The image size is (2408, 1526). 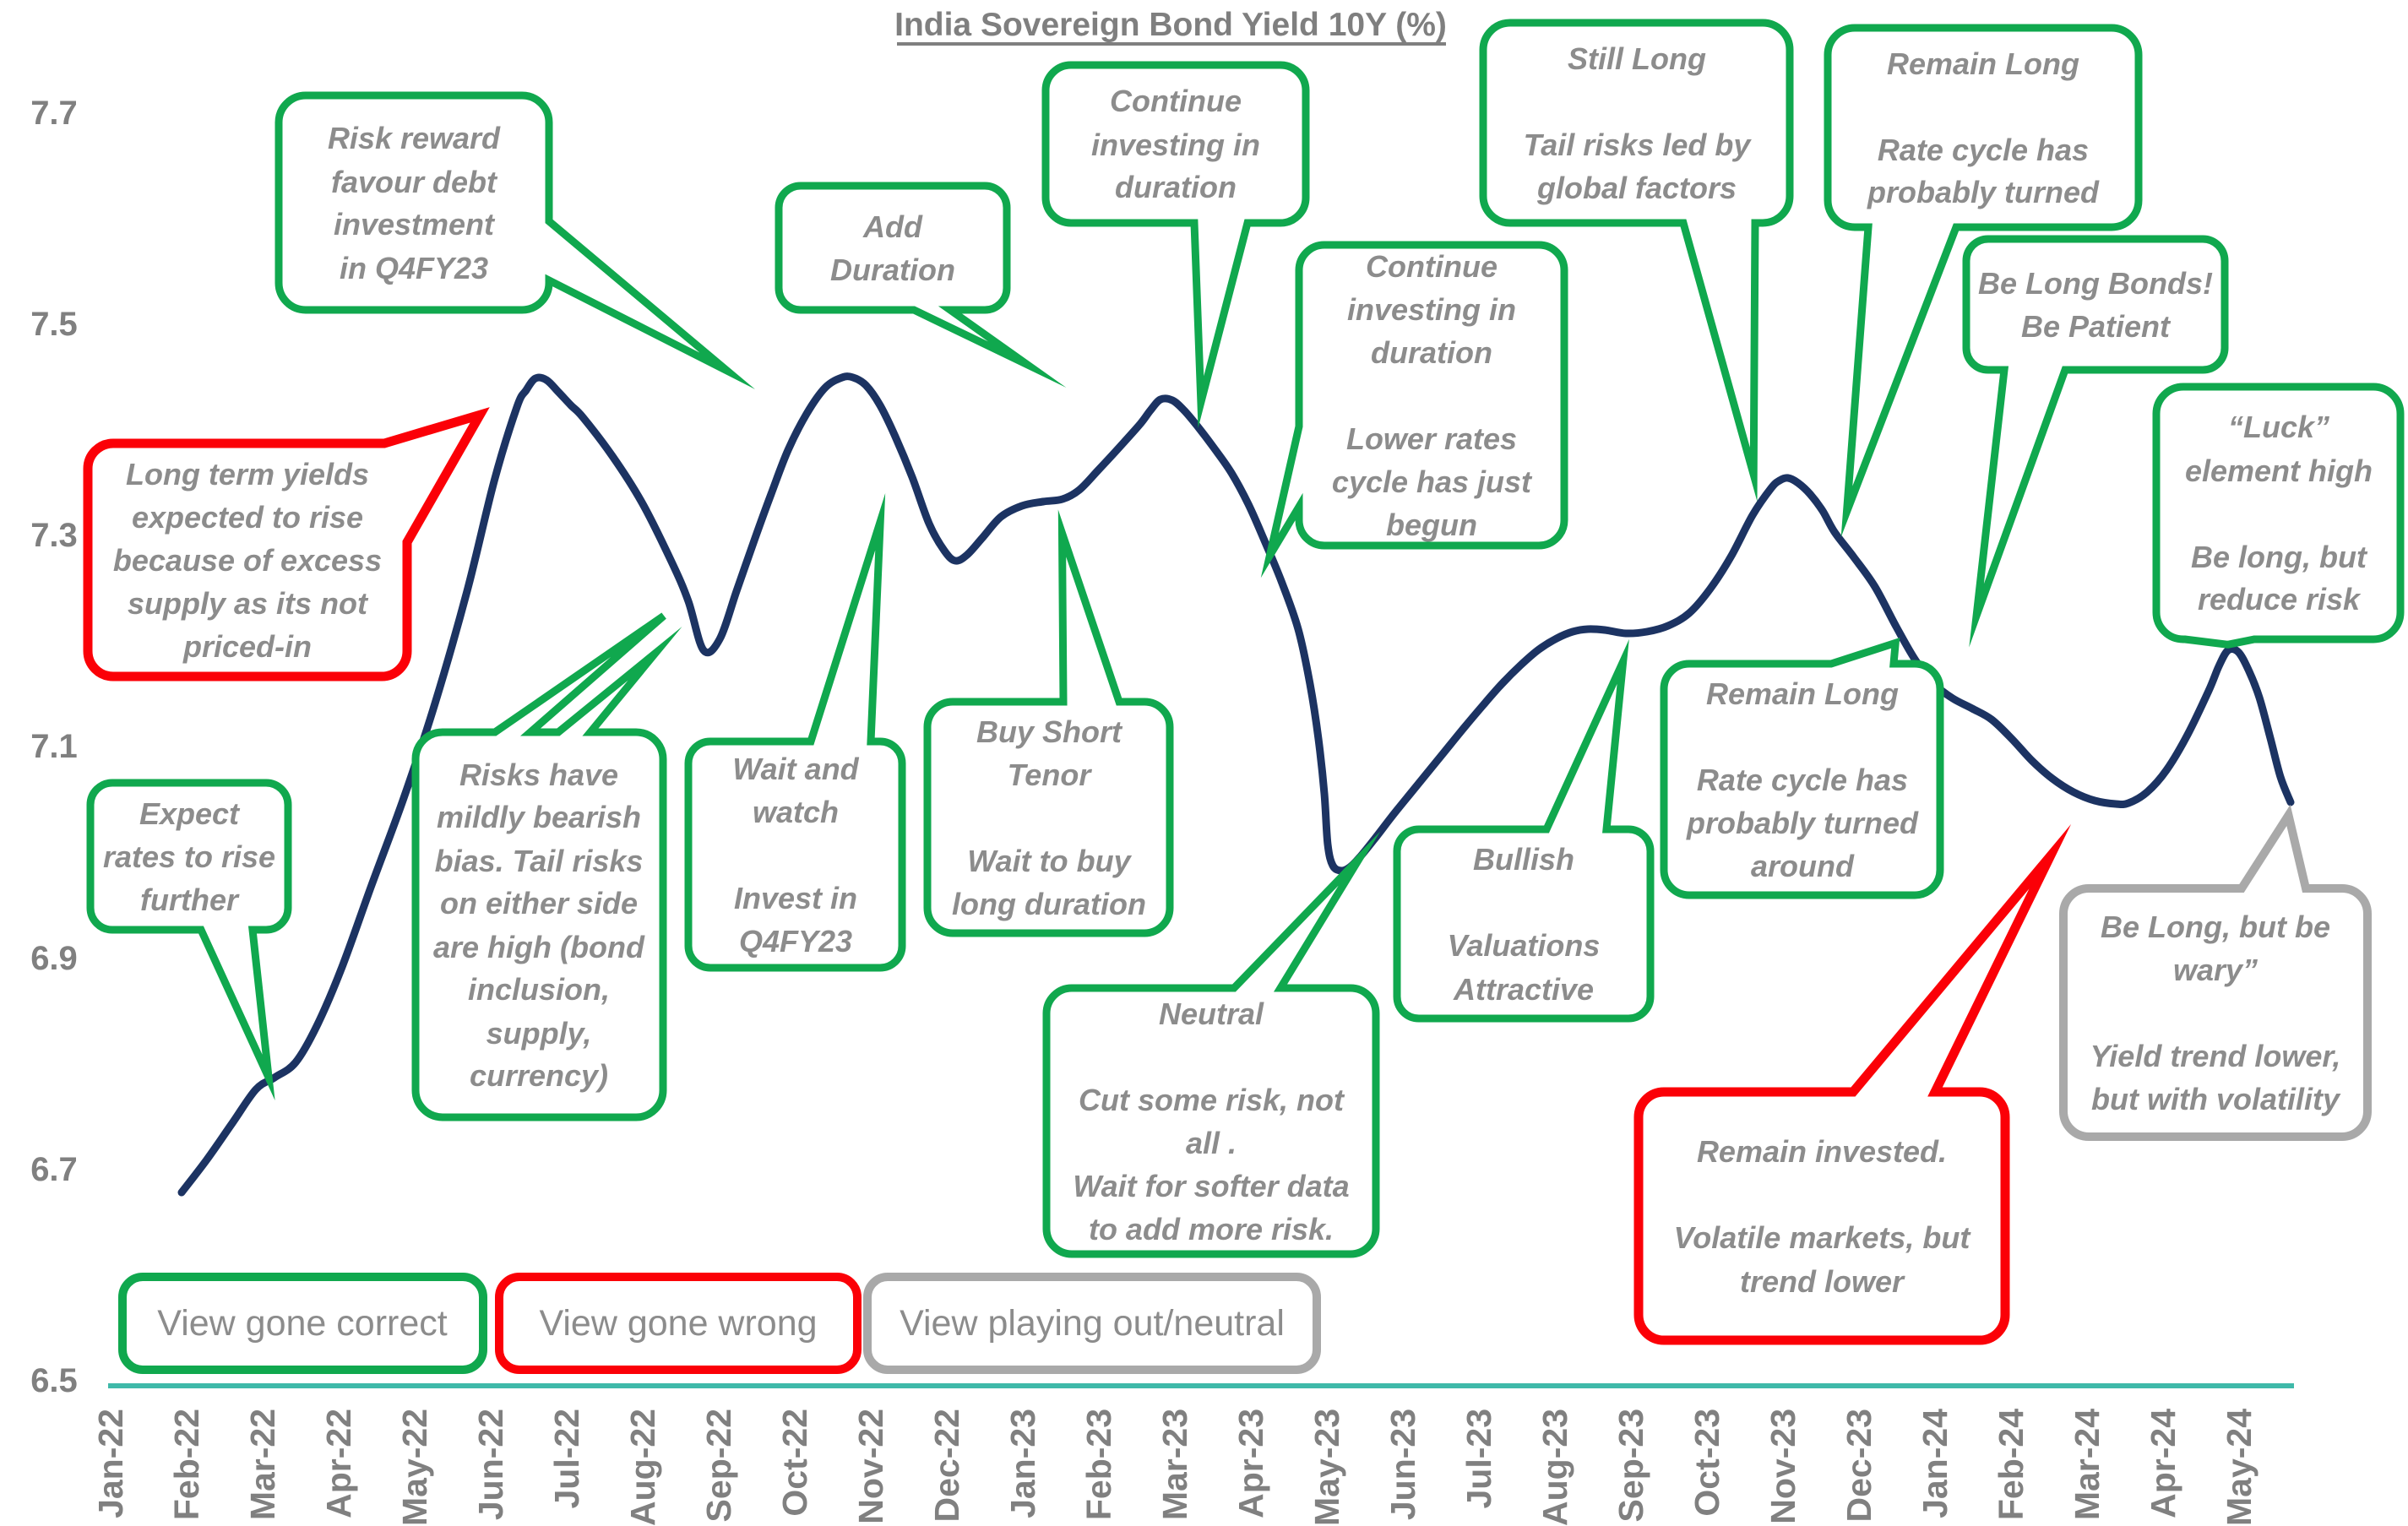 I want to click on svg-text: Duration, so click(x=892, y=270).